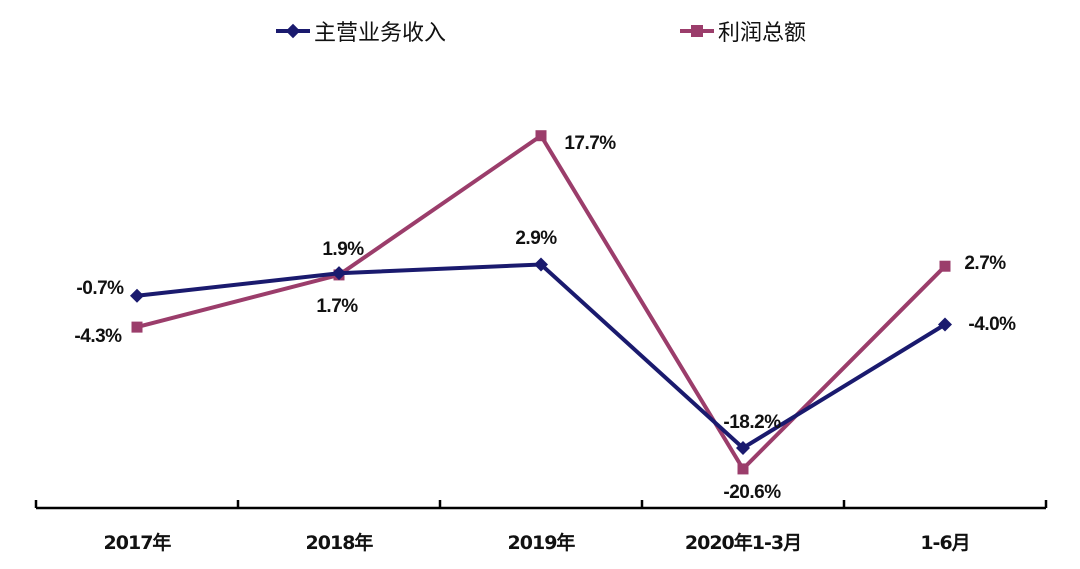  I want to click on profit-label-2020q1: -20.6%, so click(752, 492).